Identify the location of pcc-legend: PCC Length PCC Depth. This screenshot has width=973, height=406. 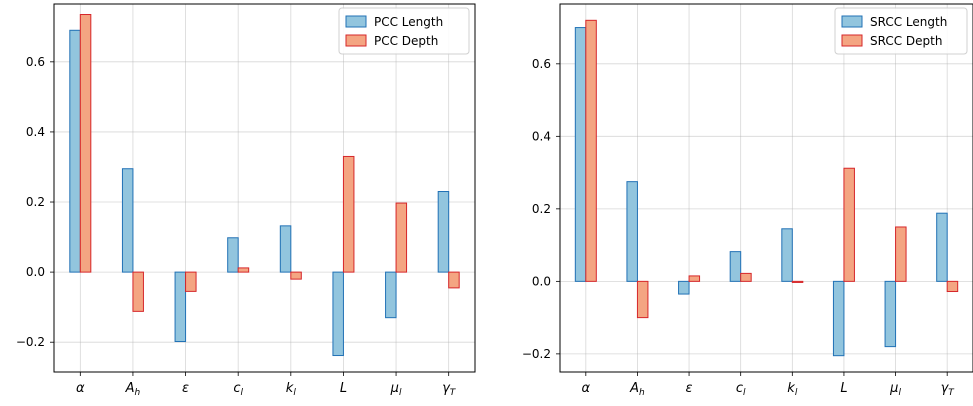
(404, 31).